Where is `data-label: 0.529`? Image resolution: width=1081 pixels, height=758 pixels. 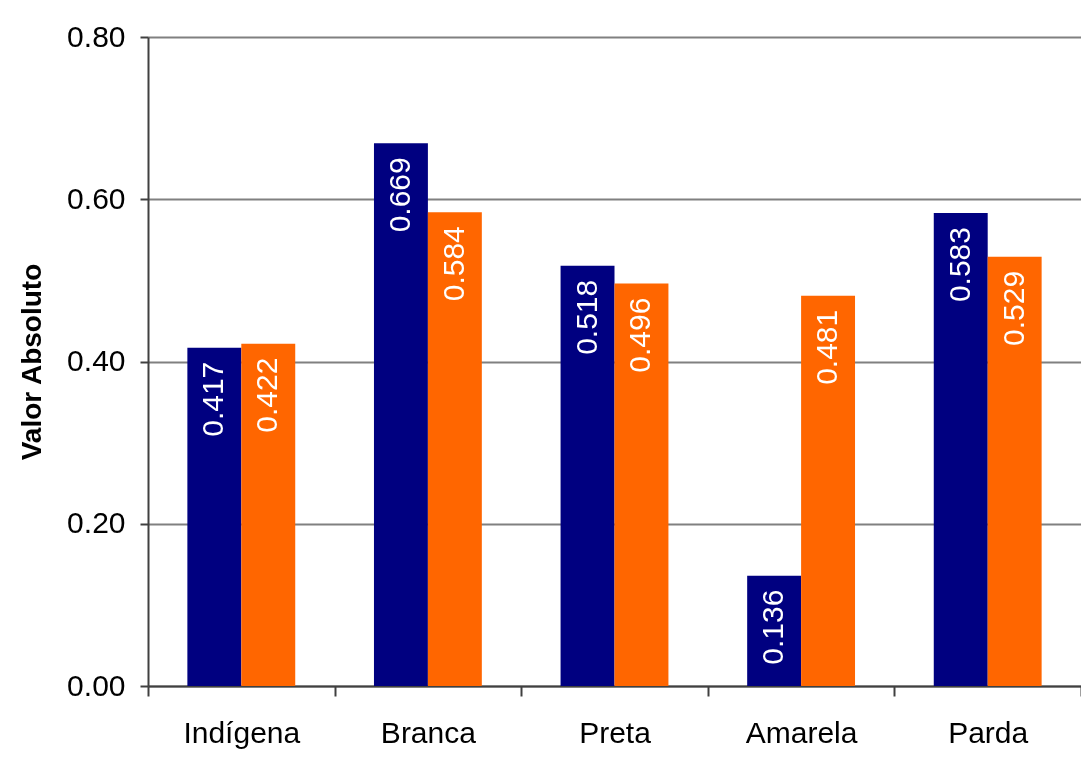
data-label: 0.529 is located at coordinates (1013, 308).